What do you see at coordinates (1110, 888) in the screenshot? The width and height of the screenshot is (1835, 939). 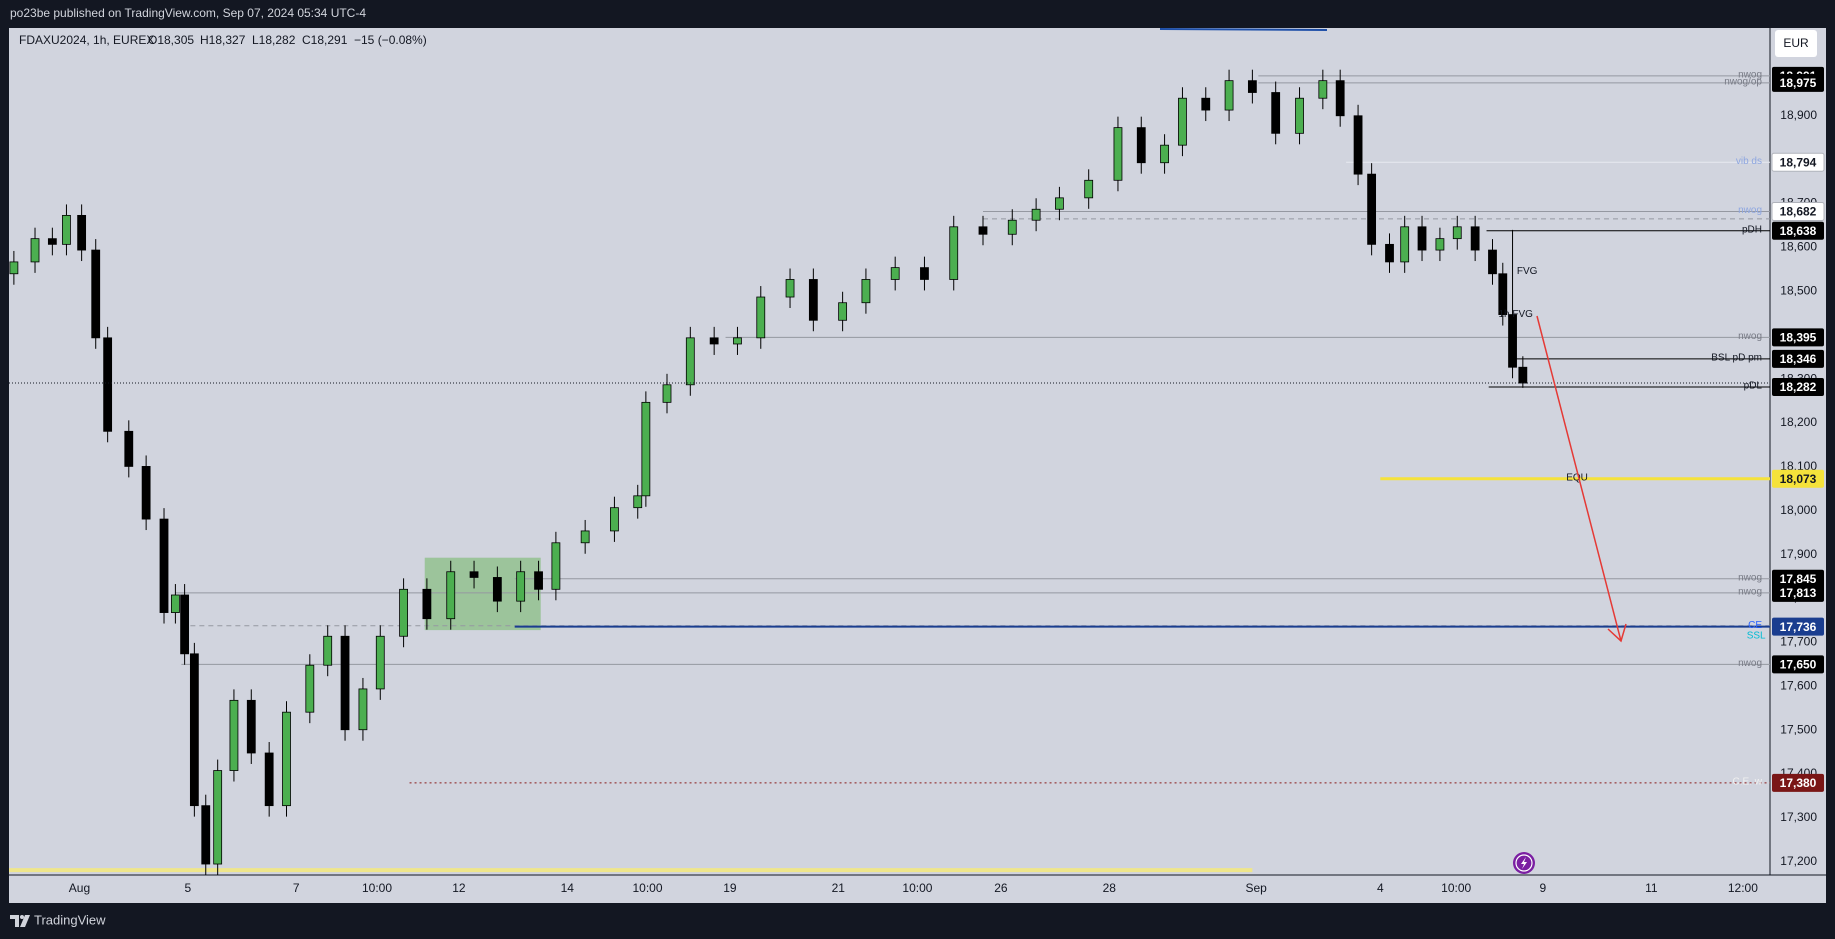 I see `x-tick-label: 28` at bounding box center [1110, 888].